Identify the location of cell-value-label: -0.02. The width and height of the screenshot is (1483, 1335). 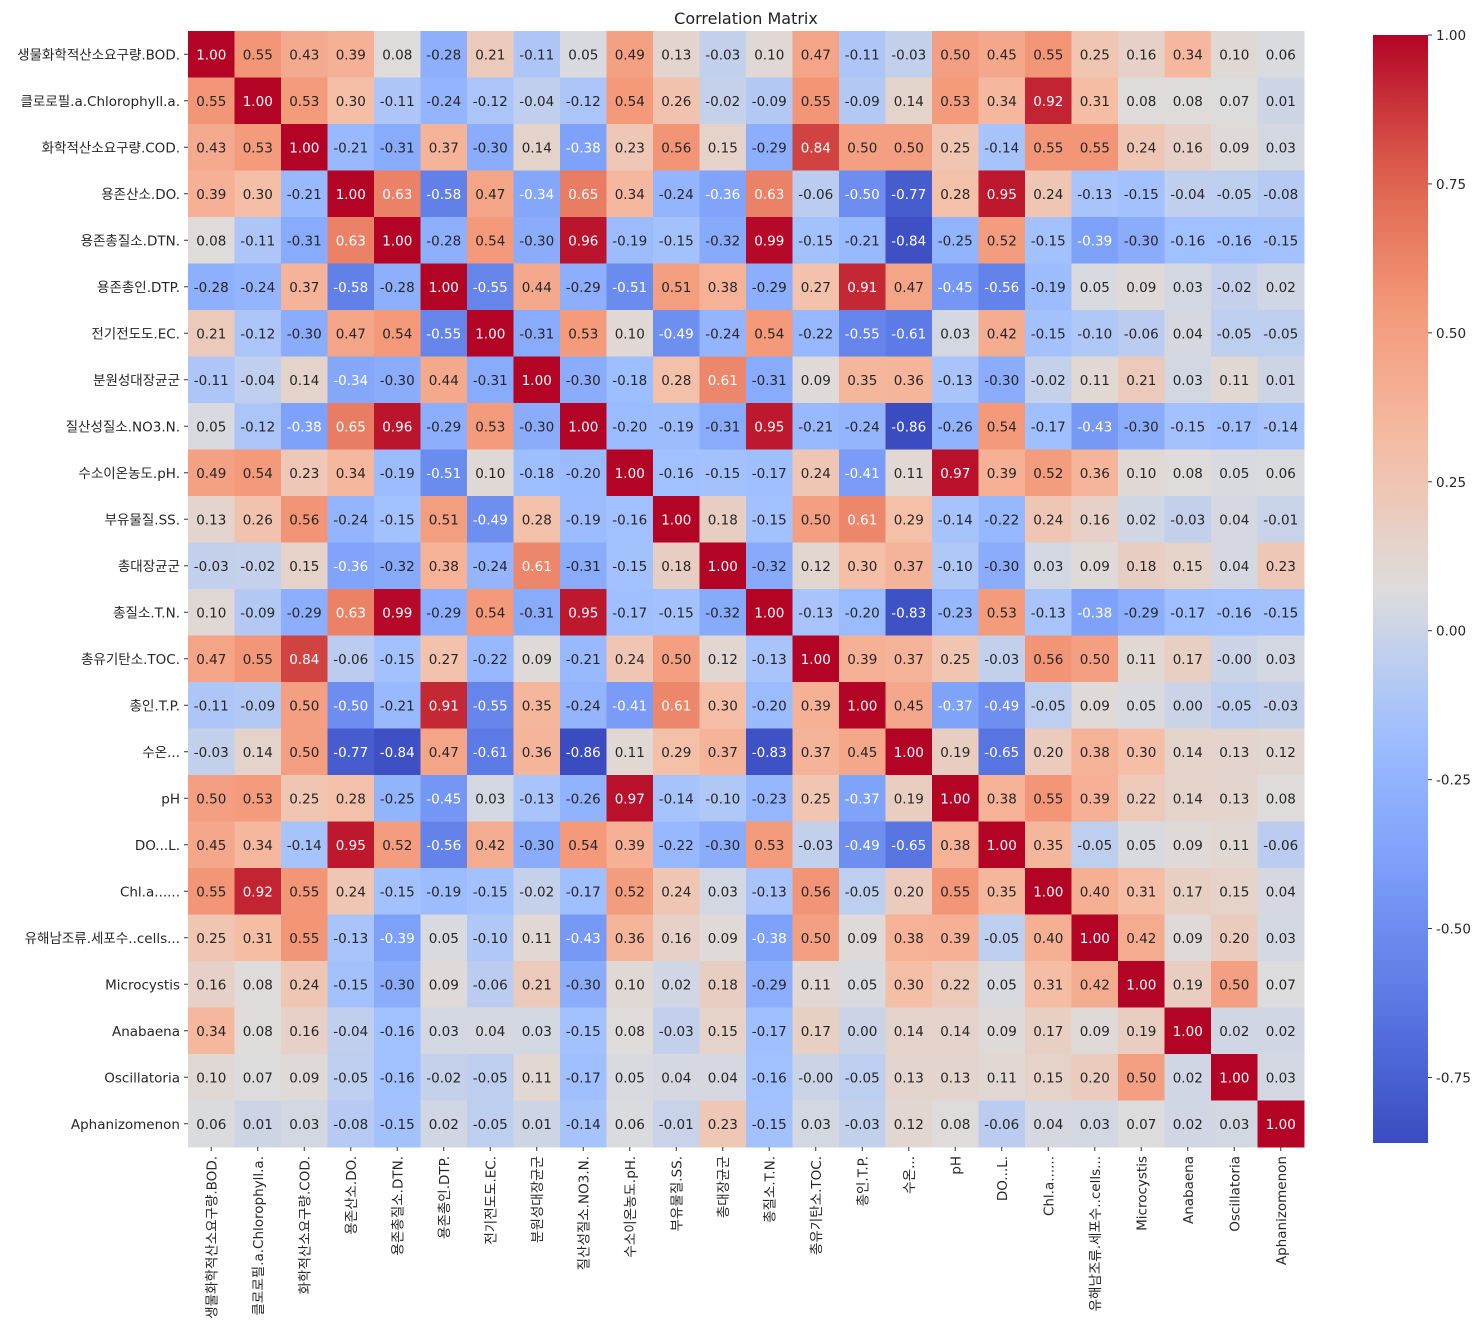
(1048, 381).